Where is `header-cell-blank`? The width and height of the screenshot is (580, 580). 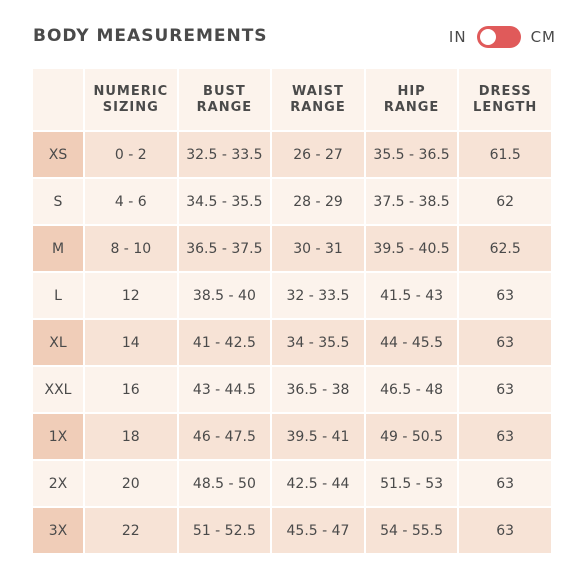
header-cell-blank is located at coordinates (59, 100).